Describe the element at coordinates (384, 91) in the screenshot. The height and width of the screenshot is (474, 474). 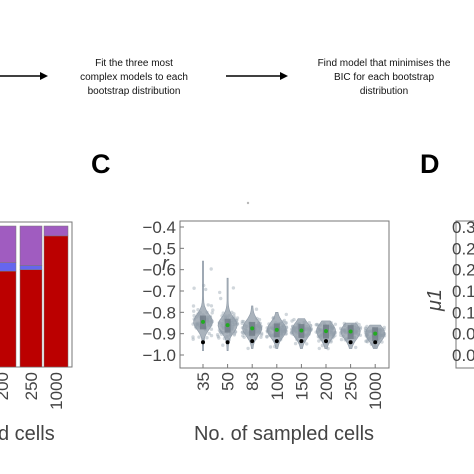
I see `flow-step-find-line-3: distribution` at that location.